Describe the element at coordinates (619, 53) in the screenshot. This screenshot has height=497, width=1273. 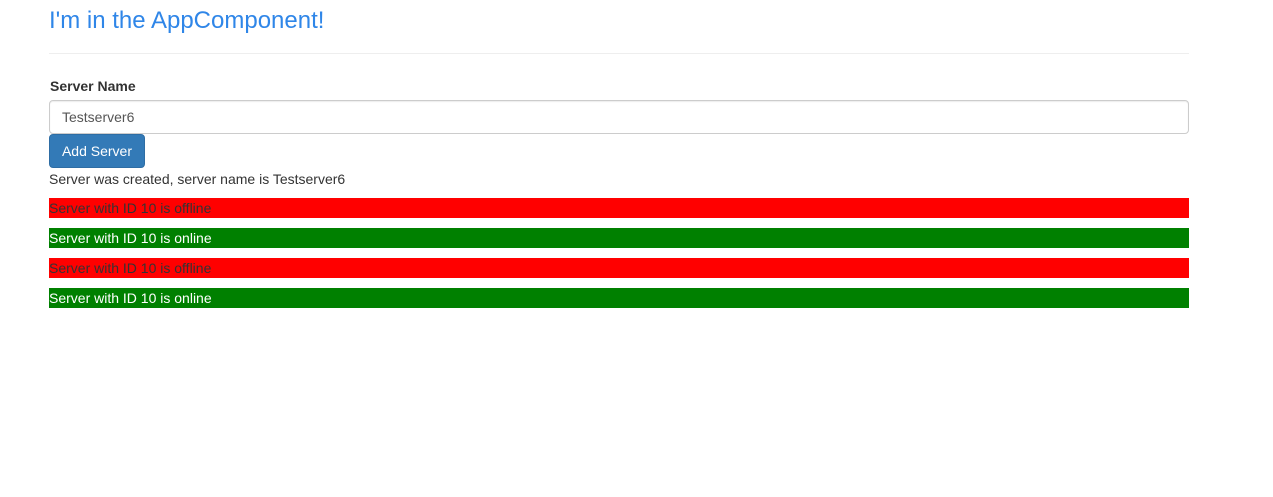
I see `divider` at that location.